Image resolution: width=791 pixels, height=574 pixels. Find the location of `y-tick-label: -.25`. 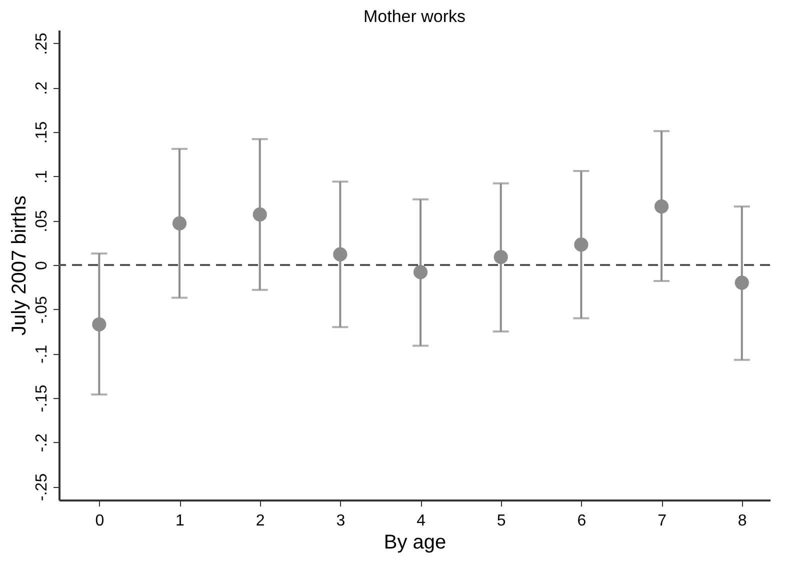

y-tick-label: -.25 is located at coordinates (42, 487).